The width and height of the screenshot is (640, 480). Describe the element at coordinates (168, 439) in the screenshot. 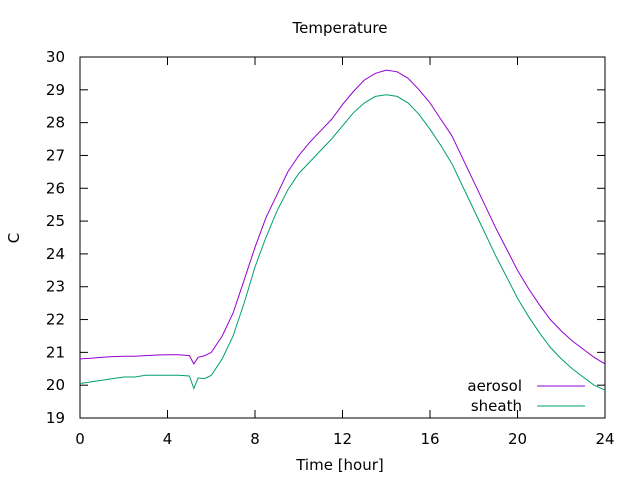

I see `x-tick-label: 4` at that location.